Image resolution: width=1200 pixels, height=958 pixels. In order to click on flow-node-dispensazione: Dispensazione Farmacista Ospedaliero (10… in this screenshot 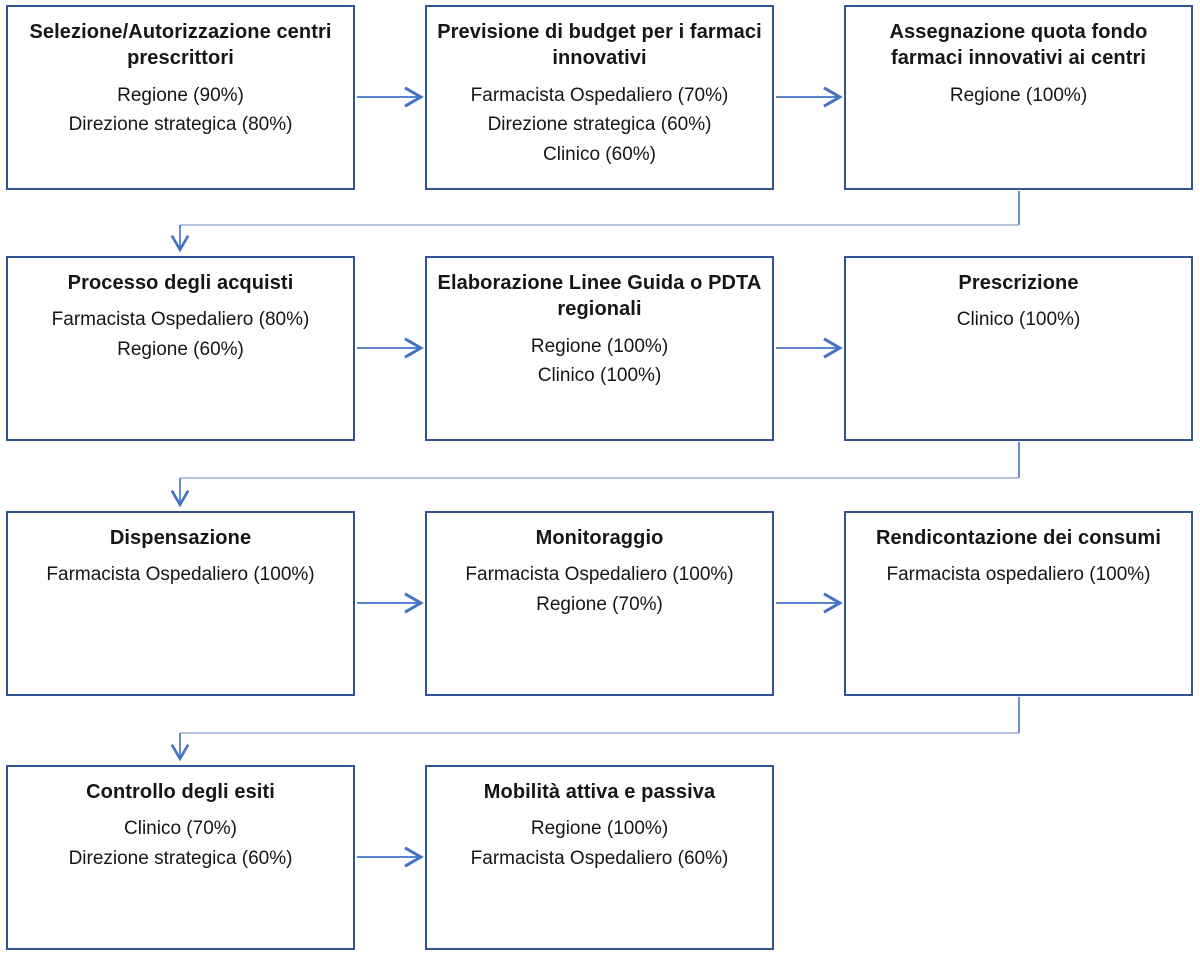, I will do `click(180, 603)`.